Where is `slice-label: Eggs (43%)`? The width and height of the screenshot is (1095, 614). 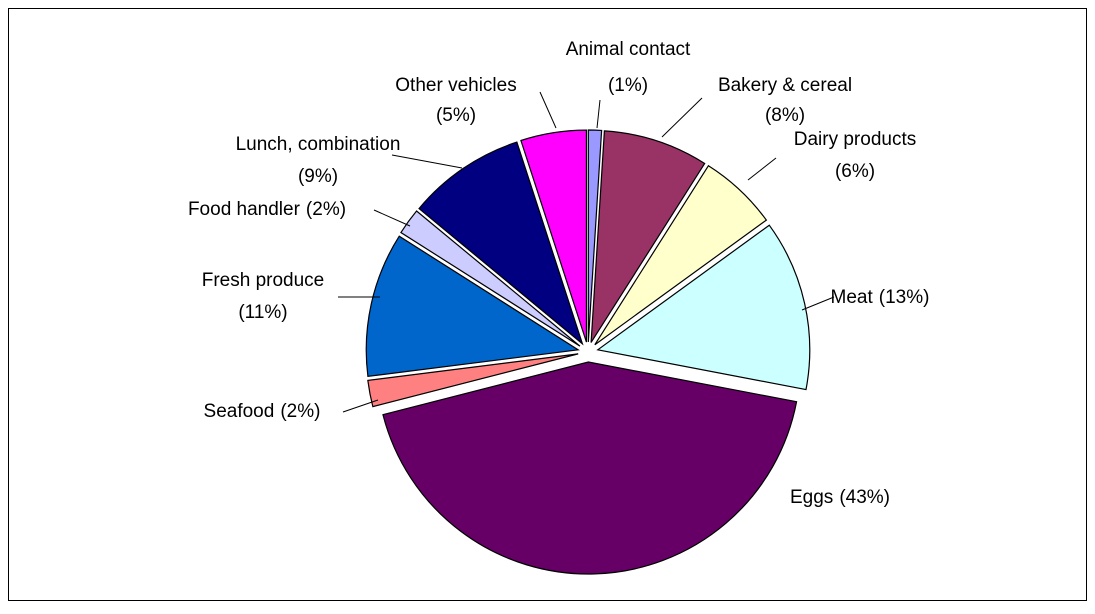
slice-label: Eggs (43%) is located at coordinates (840, 497).